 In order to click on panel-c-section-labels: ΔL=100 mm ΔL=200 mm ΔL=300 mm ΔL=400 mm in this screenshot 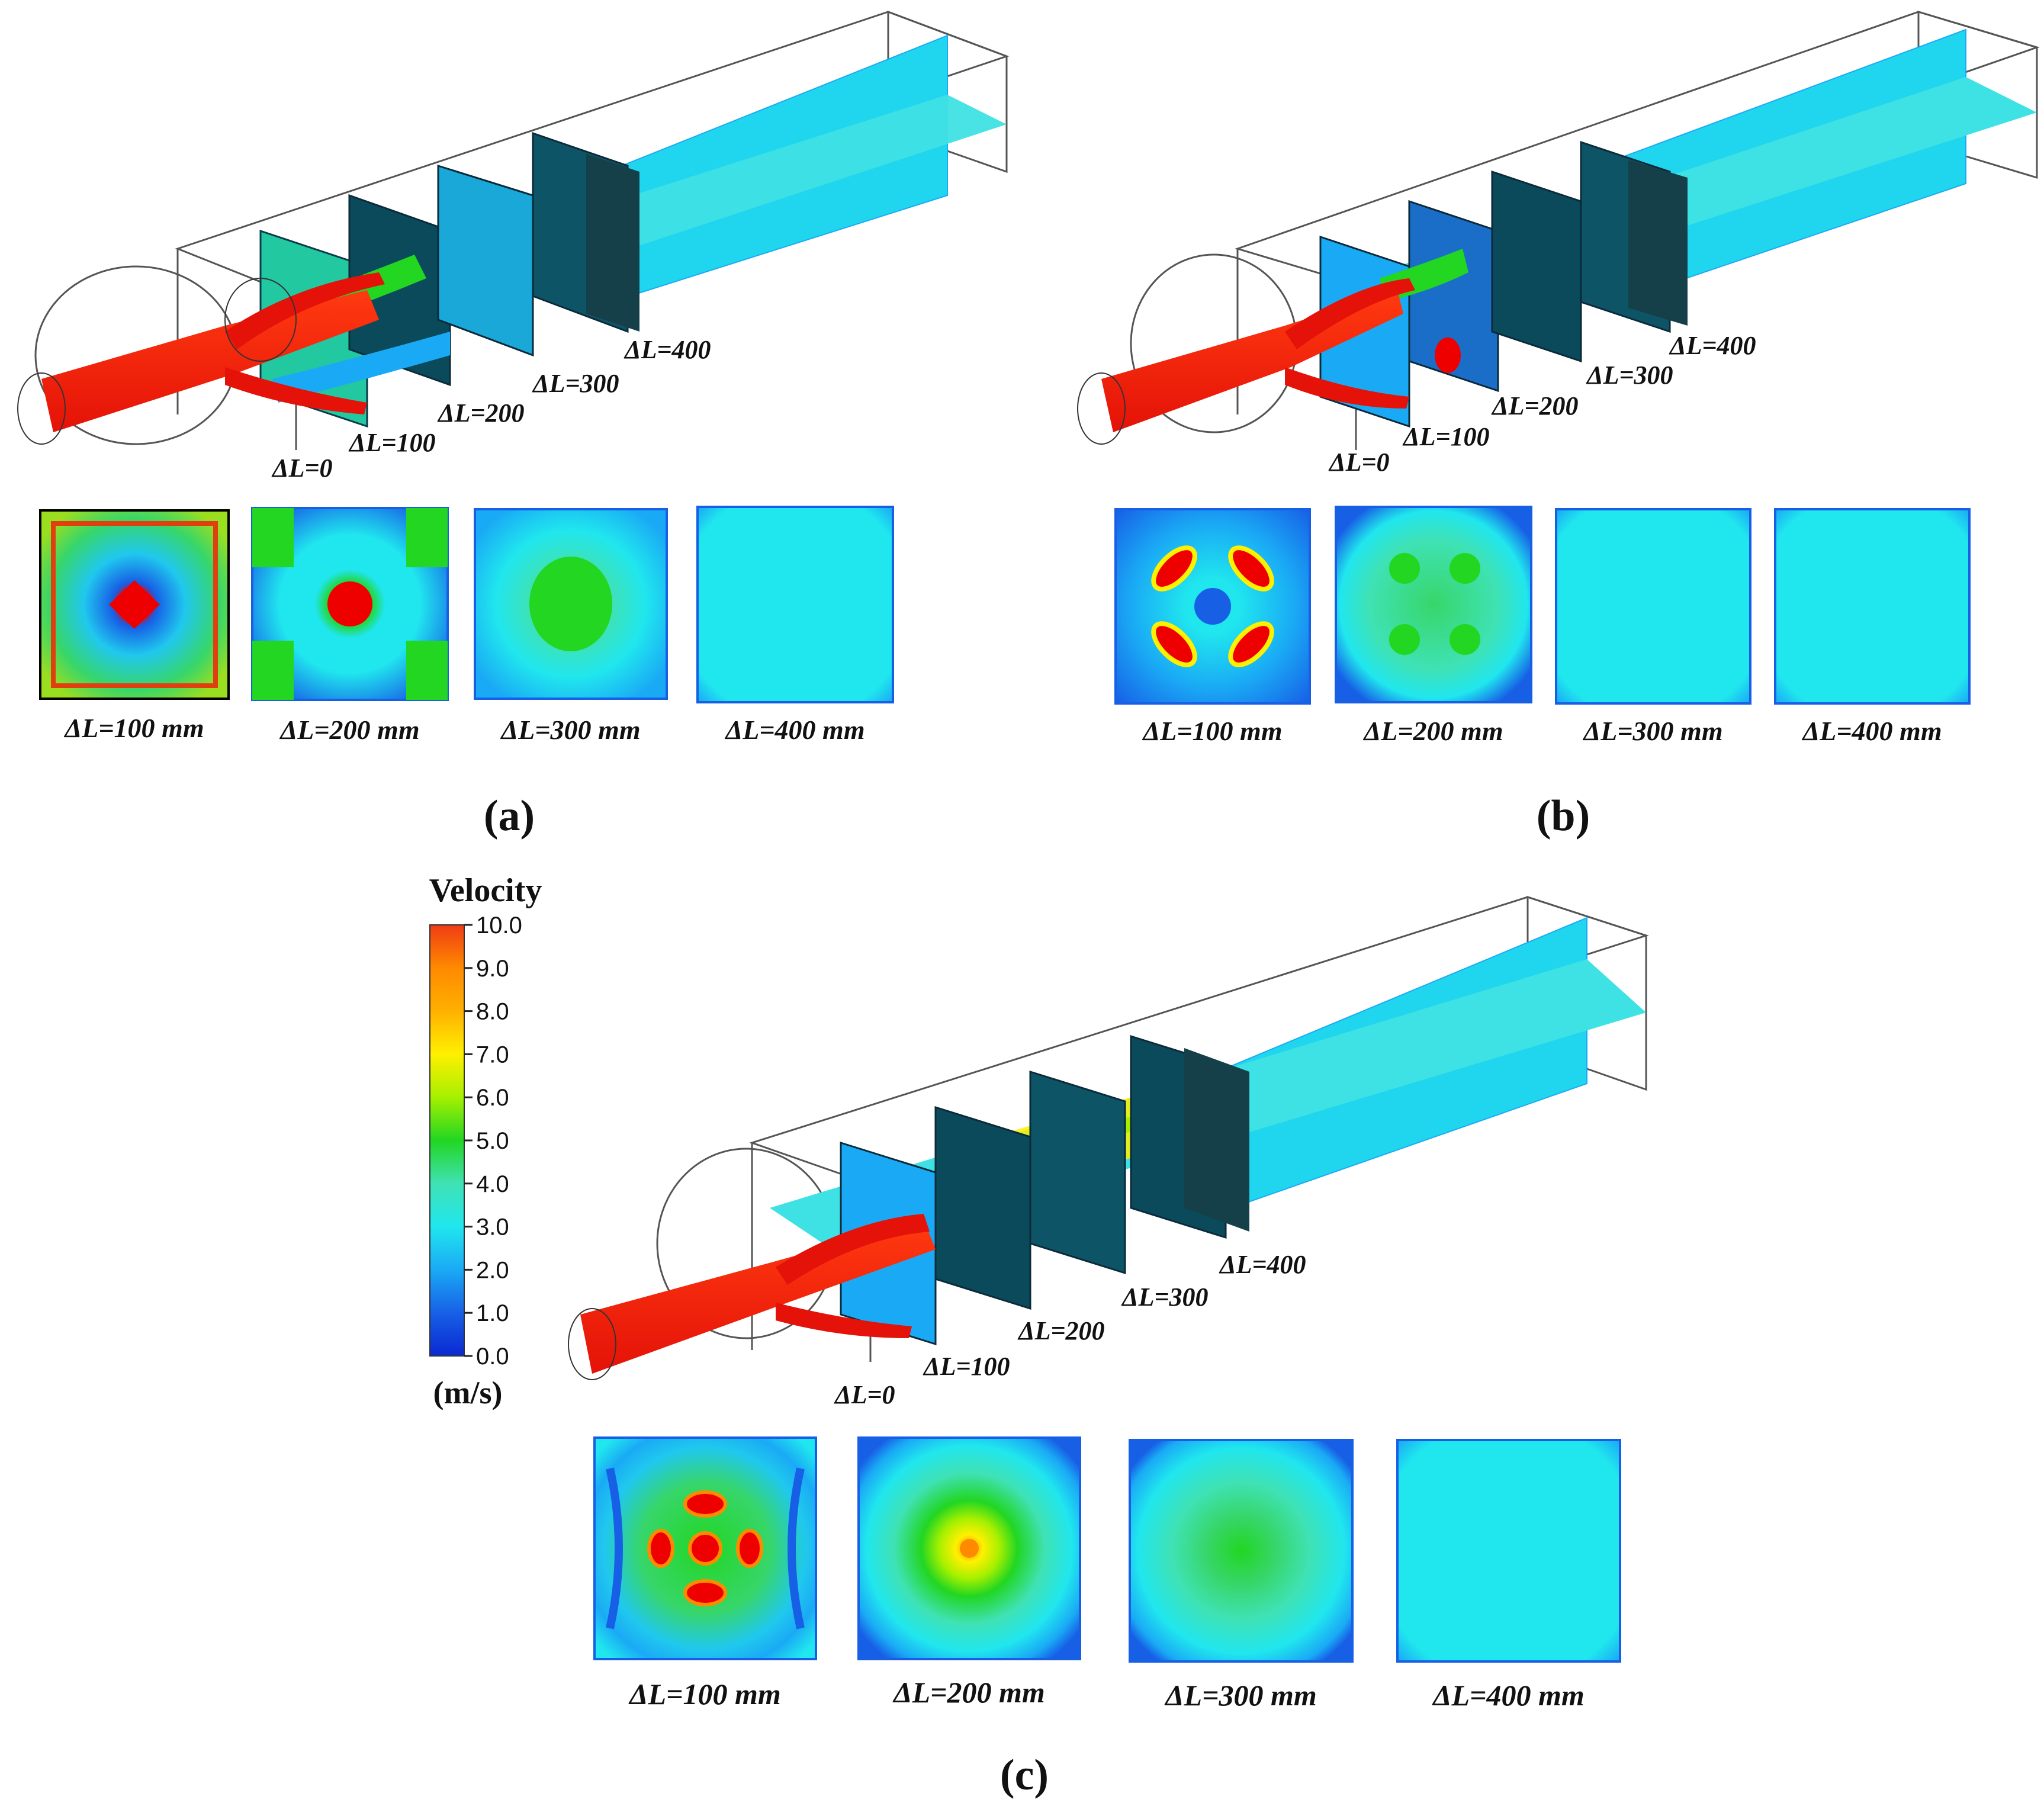, I will do `click(1106, 1694)`.